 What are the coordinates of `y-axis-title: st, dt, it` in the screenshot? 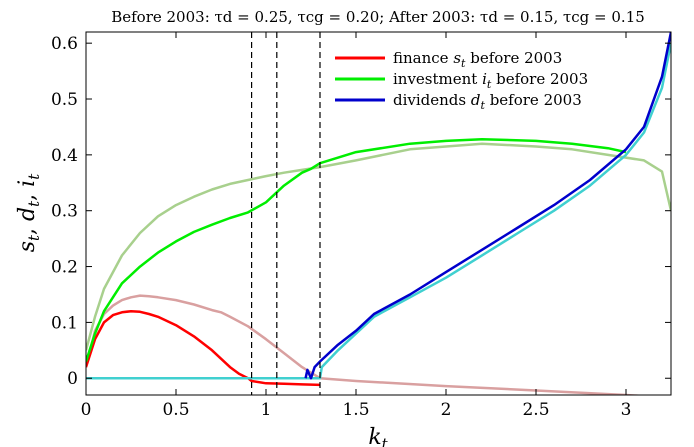 It's located at (29, 213).